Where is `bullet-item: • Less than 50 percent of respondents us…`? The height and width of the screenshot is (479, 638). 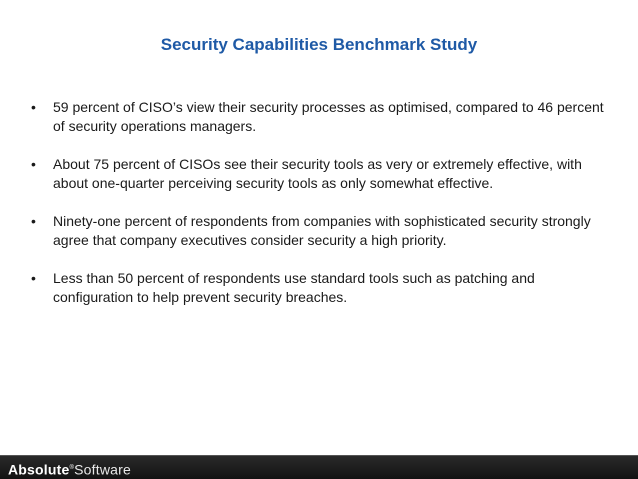
bullet-item: • Less than 50 percent of respondents us… is located at coordinates (323, 288).